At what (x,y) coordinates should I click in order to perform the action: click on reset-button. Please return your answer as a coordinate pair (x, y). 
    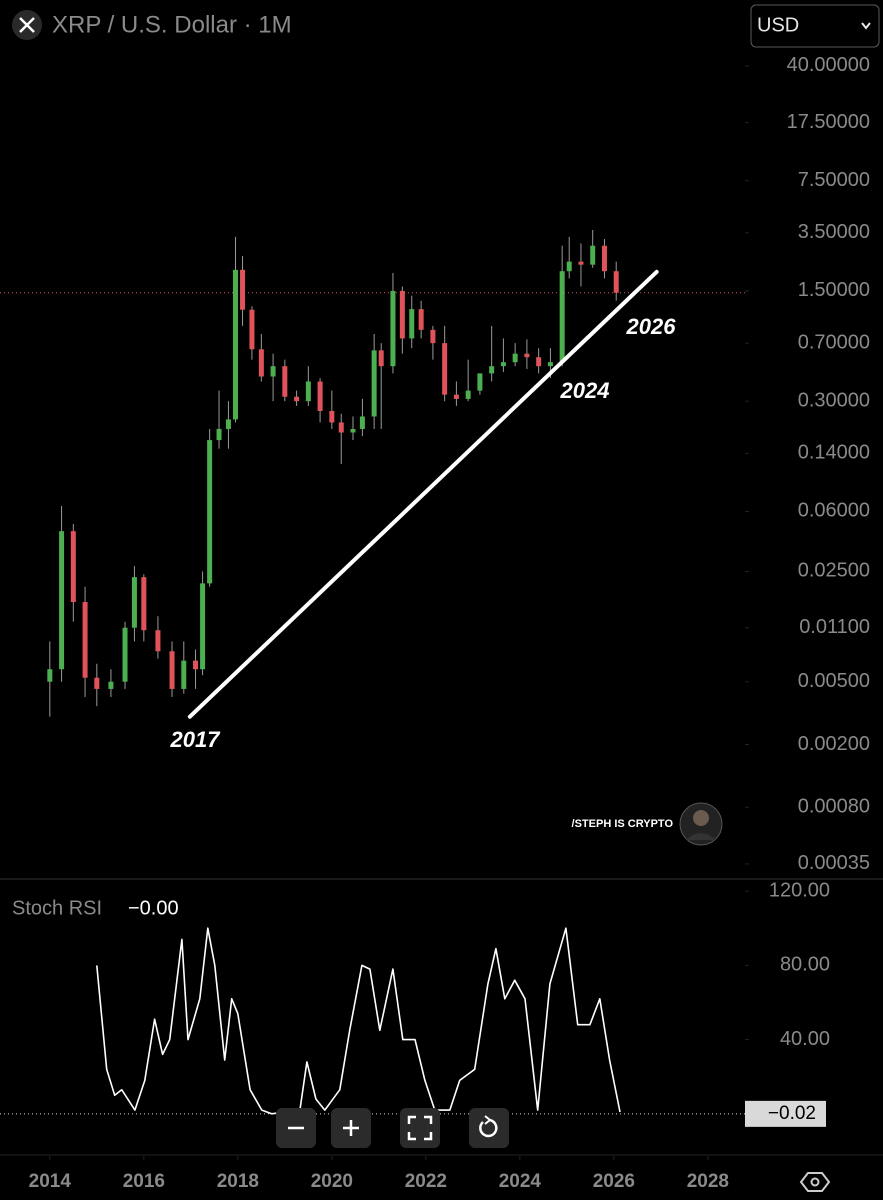
    Looking at the image, I should click on (489, 1128).